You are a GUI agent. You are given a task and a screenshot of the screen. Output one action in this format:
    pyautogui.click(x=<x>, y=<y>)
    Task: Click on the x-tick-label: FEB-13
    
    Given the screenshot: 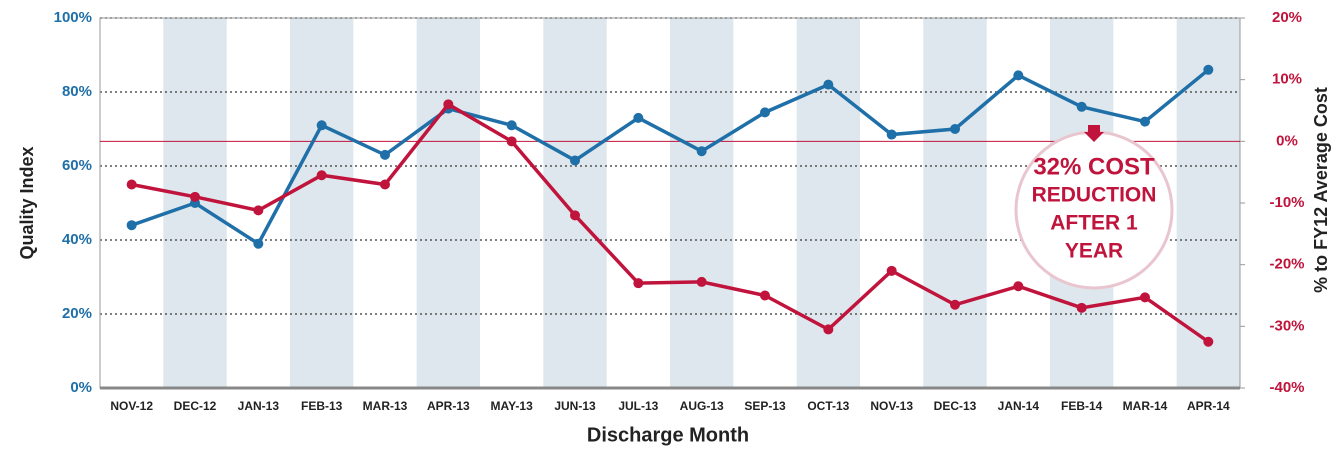 What is the action you would take?
    pyautogui.click(x=322, y=406)
    